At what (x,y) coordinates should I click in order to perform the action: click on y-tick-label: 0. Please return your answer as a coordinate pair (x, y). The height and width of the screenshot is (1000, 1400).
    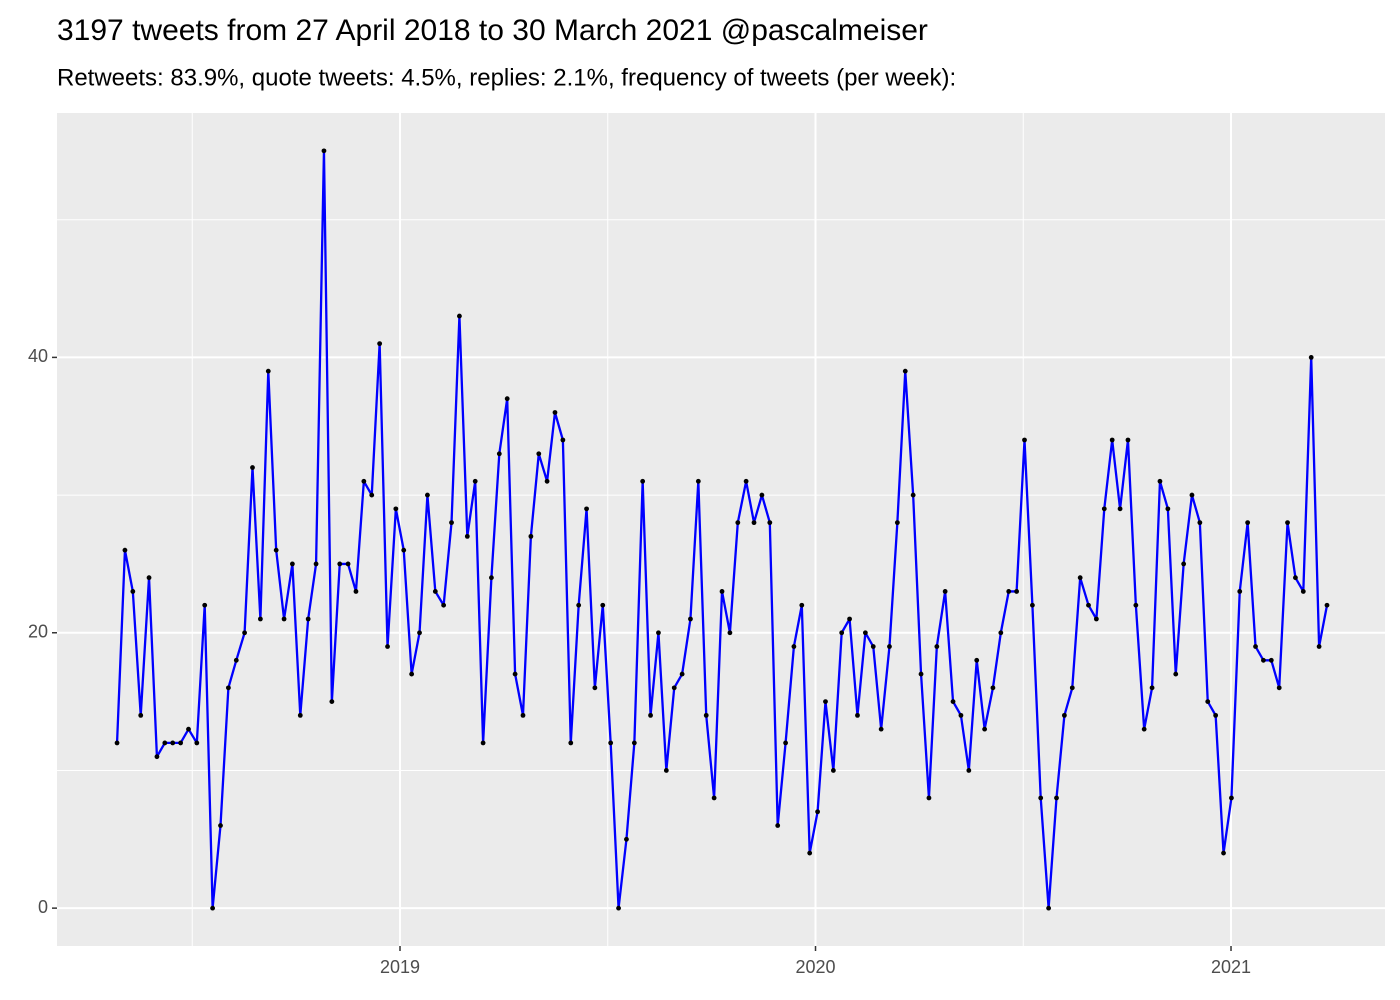
    Looking at the image, I should click on (43, 907).